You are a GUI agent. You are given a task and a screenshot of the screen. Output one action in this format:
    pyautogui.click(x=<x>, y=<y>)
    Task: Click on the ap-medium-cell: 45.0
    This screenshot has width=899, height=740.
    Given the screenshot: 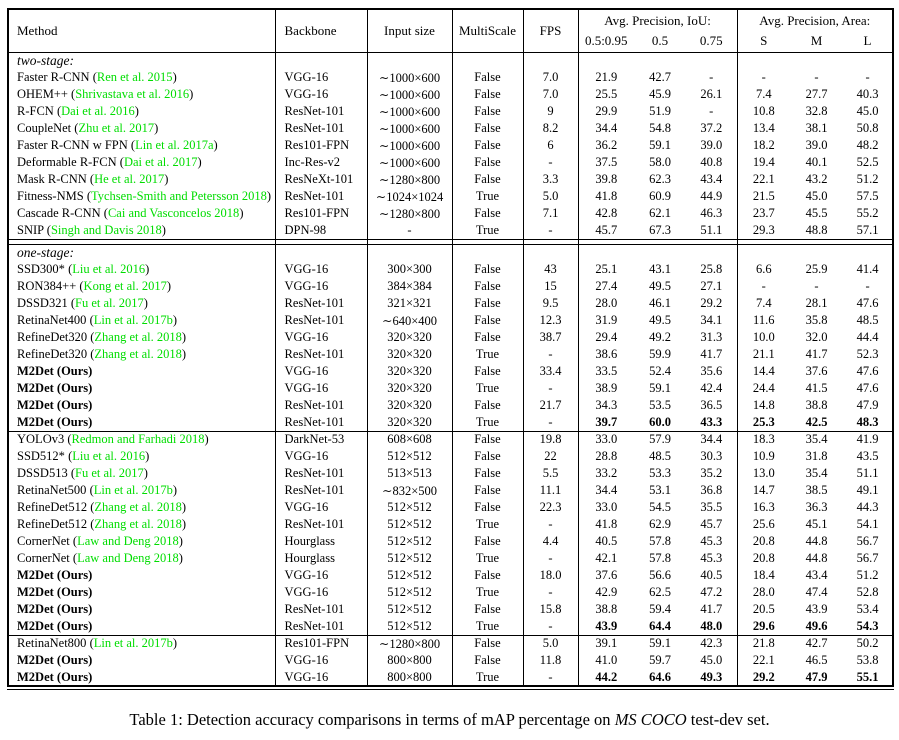 What is the action you would take?
    pyautogui.click(x=816, y=196)
    